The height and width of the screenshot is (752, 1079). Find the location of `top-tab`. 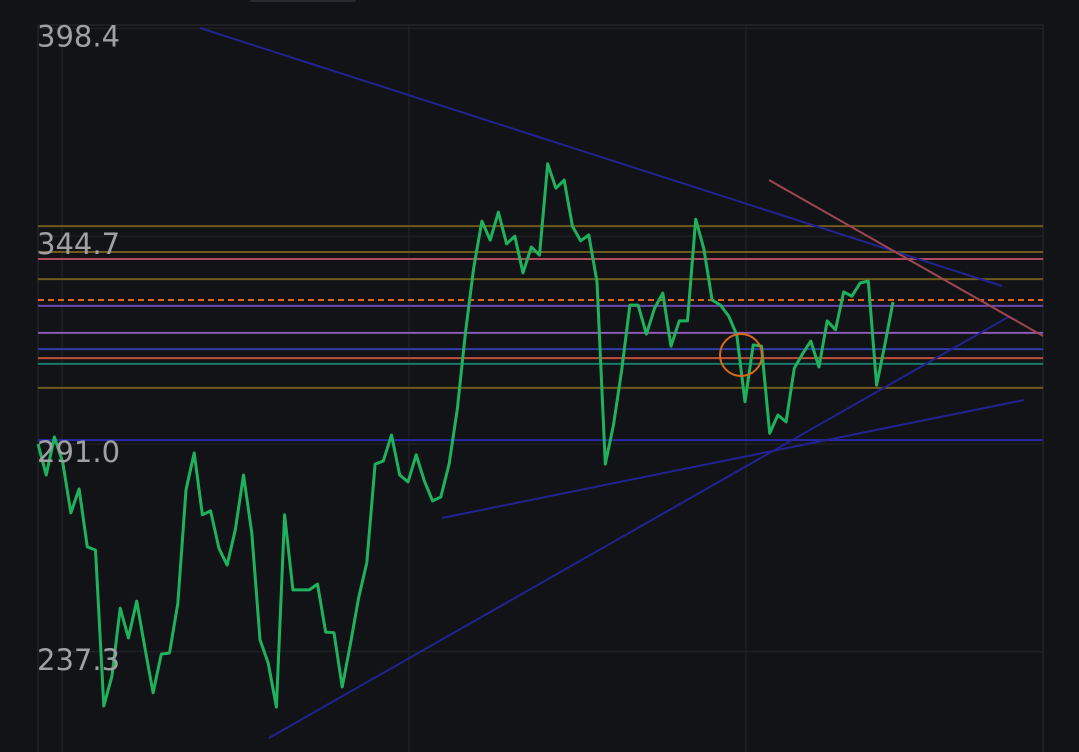

top-tab is located at coordinates (303, 1).